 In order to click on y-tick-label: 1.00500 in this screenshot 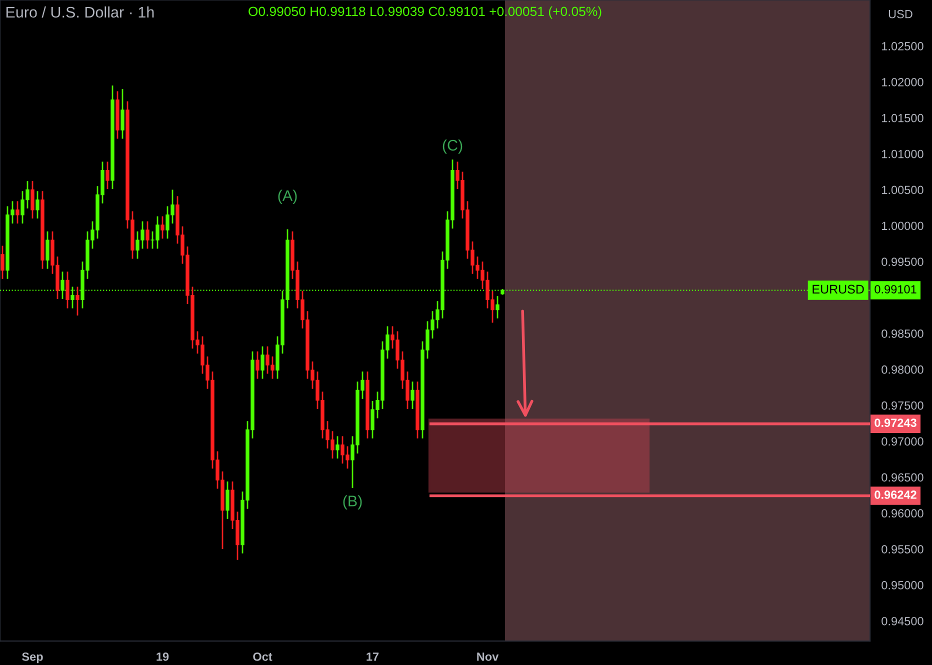, I will do `click(903, 190)`.